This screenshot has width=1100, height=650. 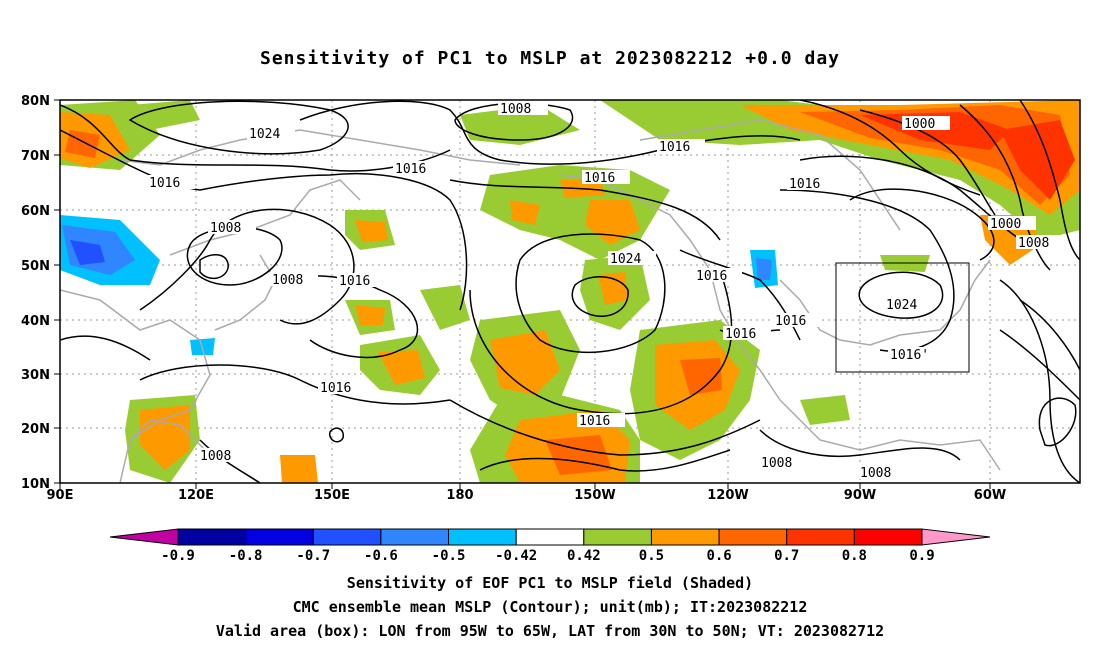 I want to click on lon-label: 90E, so click(x=60, y=495).